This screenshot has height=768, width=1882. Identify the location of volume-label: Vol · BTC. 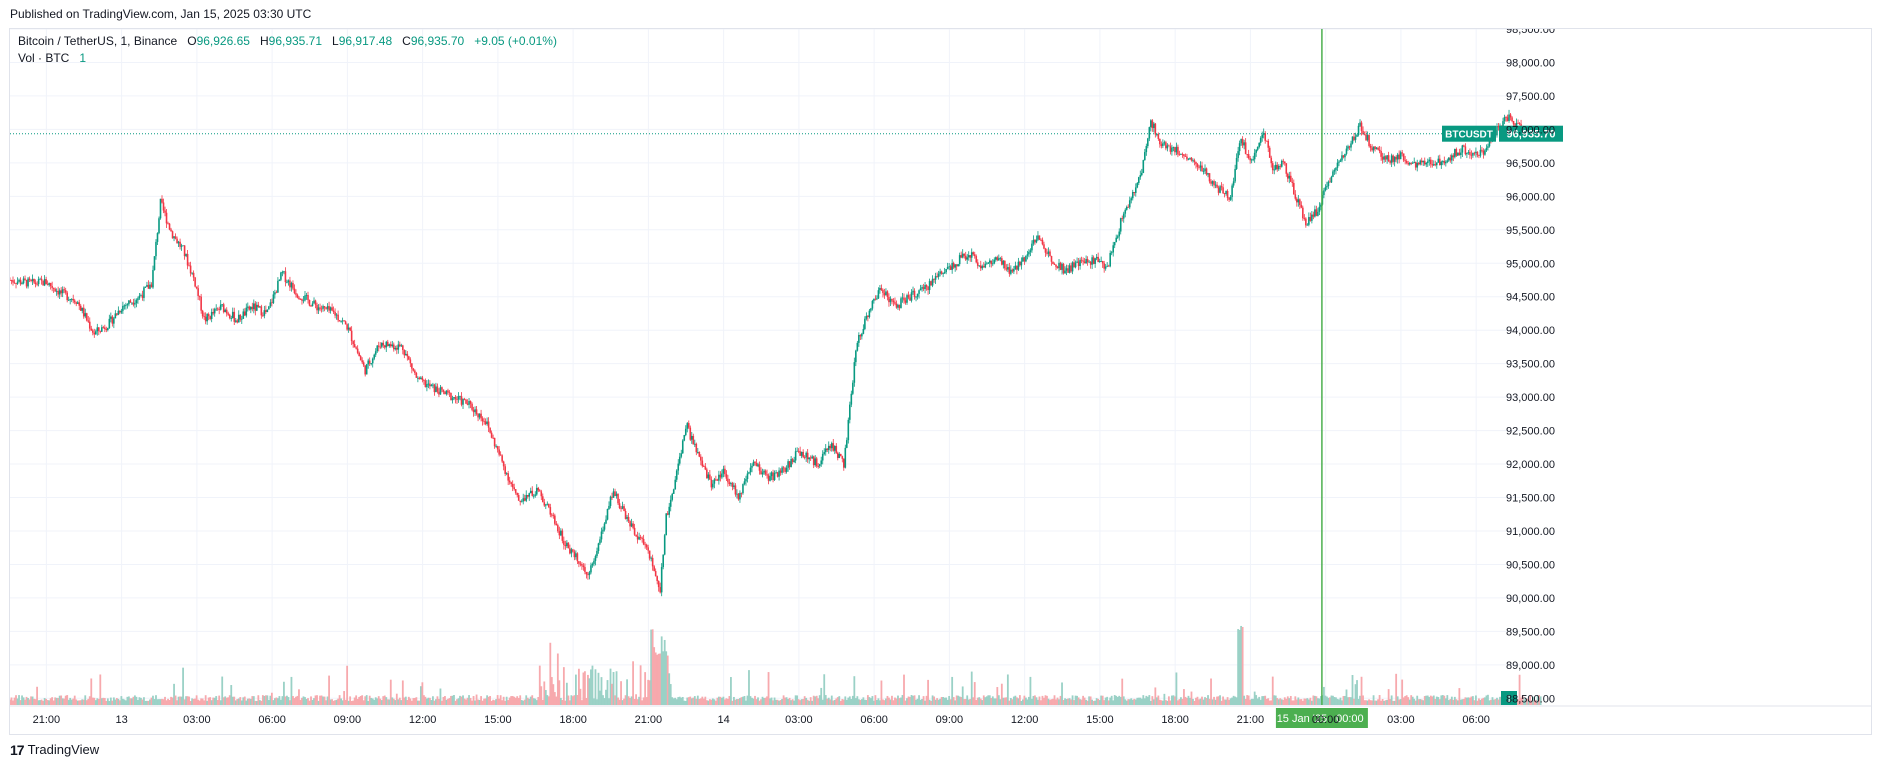
(44, 58).